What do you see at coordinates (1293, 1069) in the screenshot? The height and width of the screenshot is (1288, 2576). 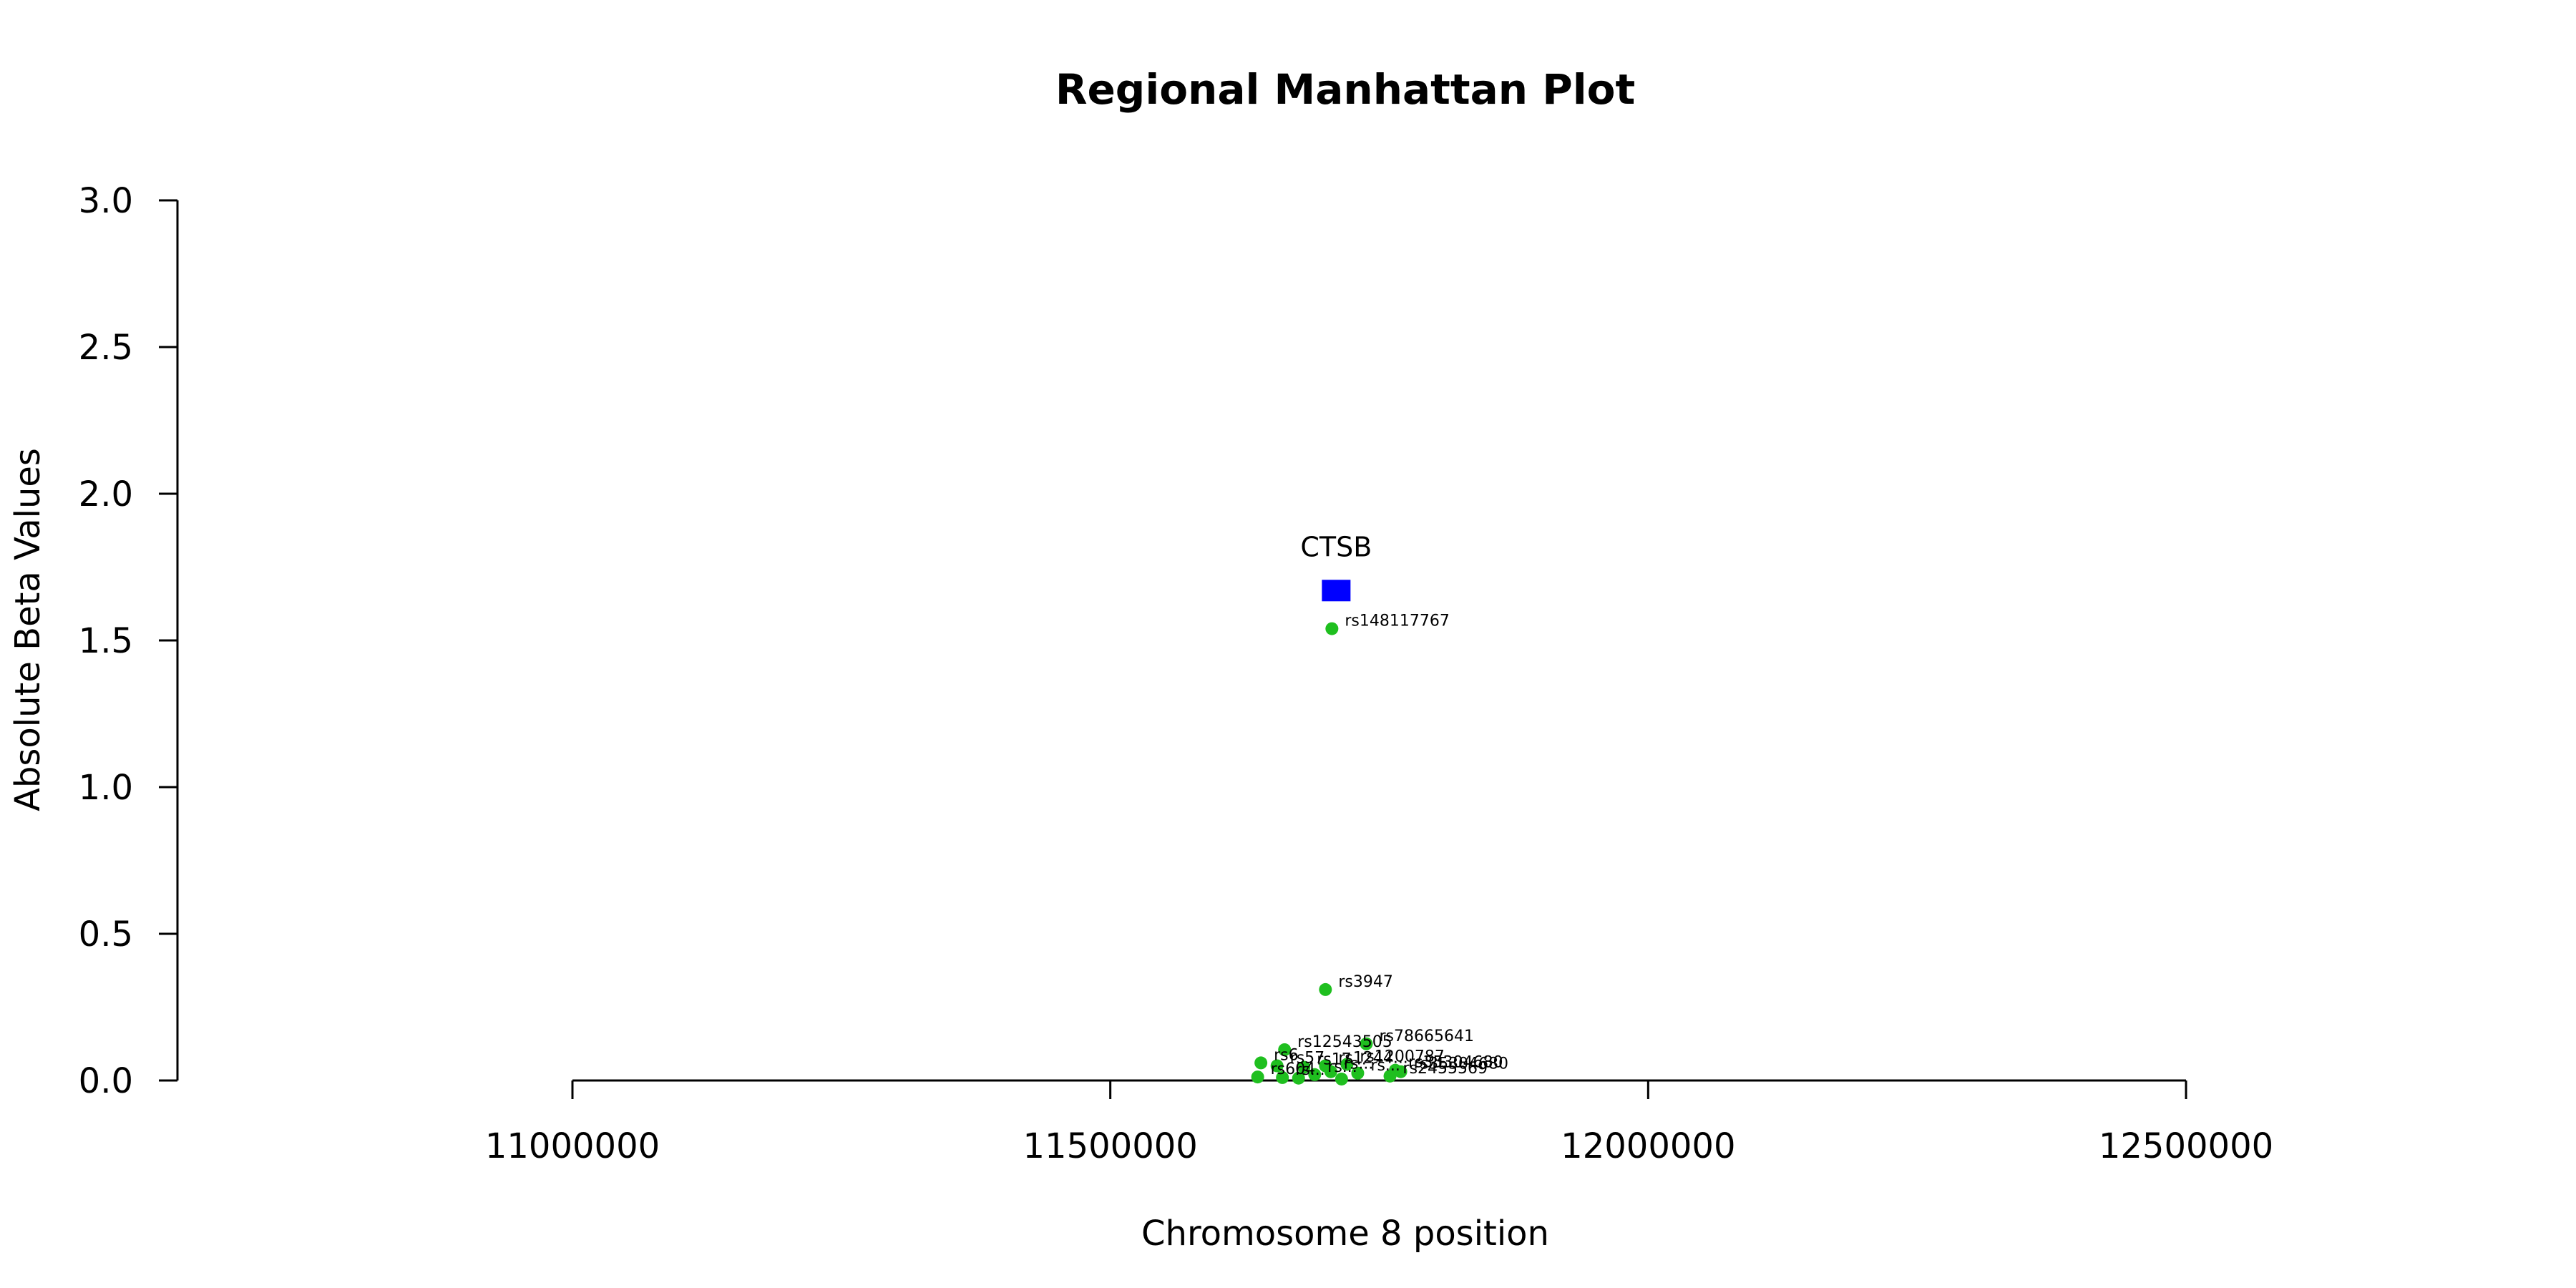 I see `snp-label: rs604` at bounding box center [1293, 1069].